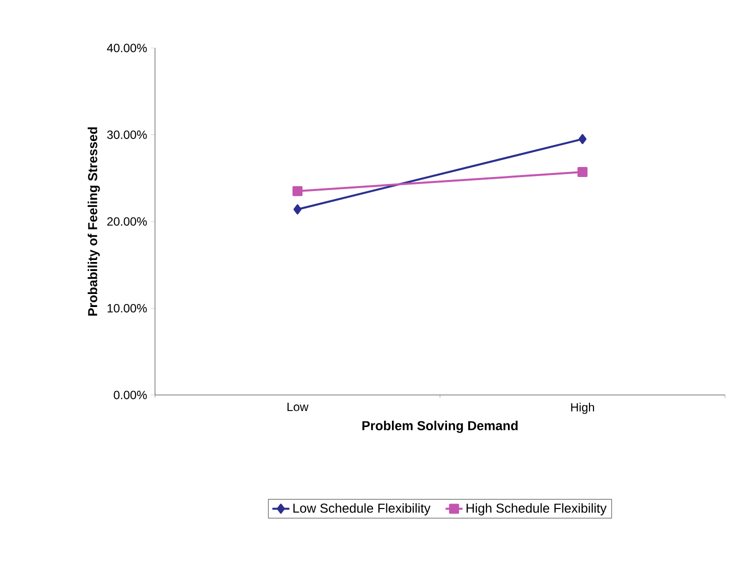  Describe the element at coordinates (582, 408) in the screenshot. I see `x-tick-label: High` at that location.